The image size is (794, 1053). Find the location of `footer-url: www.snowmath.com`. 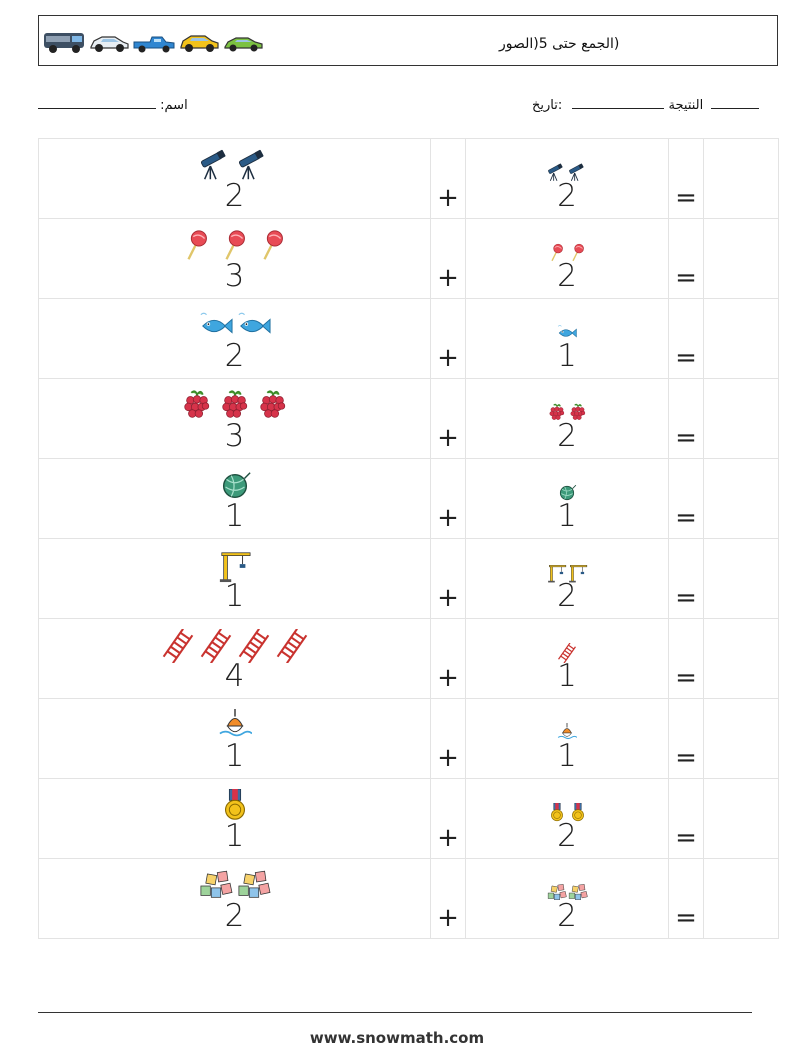

footer-url: www.snowmath.com is located at coordinates (397, 1038).